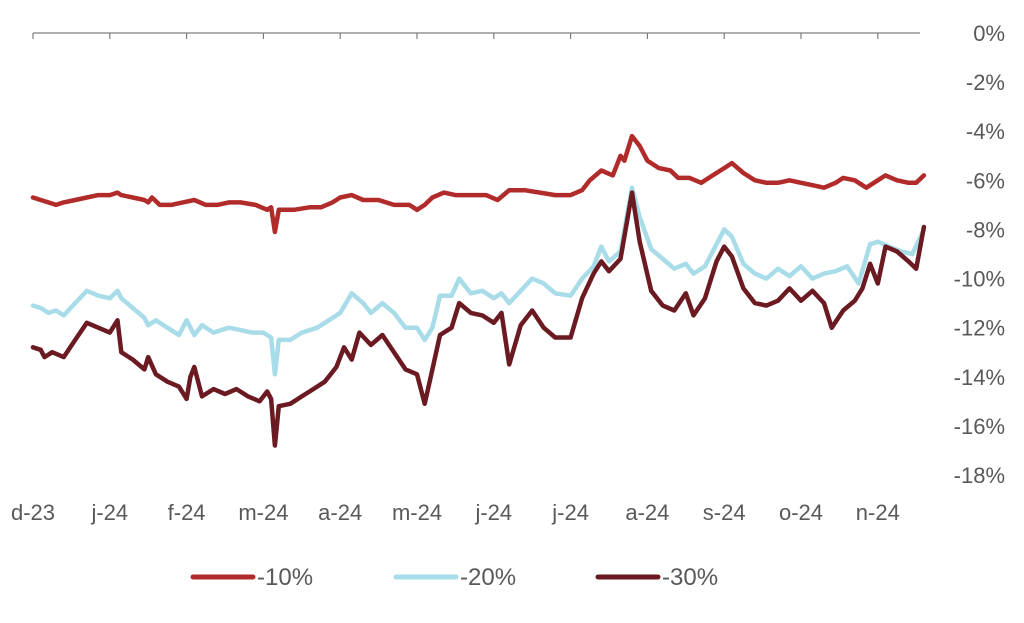 The height and width of the screenshot is (623, 1024). I want to click on x-tick-label: d-23, so click(33, 512).